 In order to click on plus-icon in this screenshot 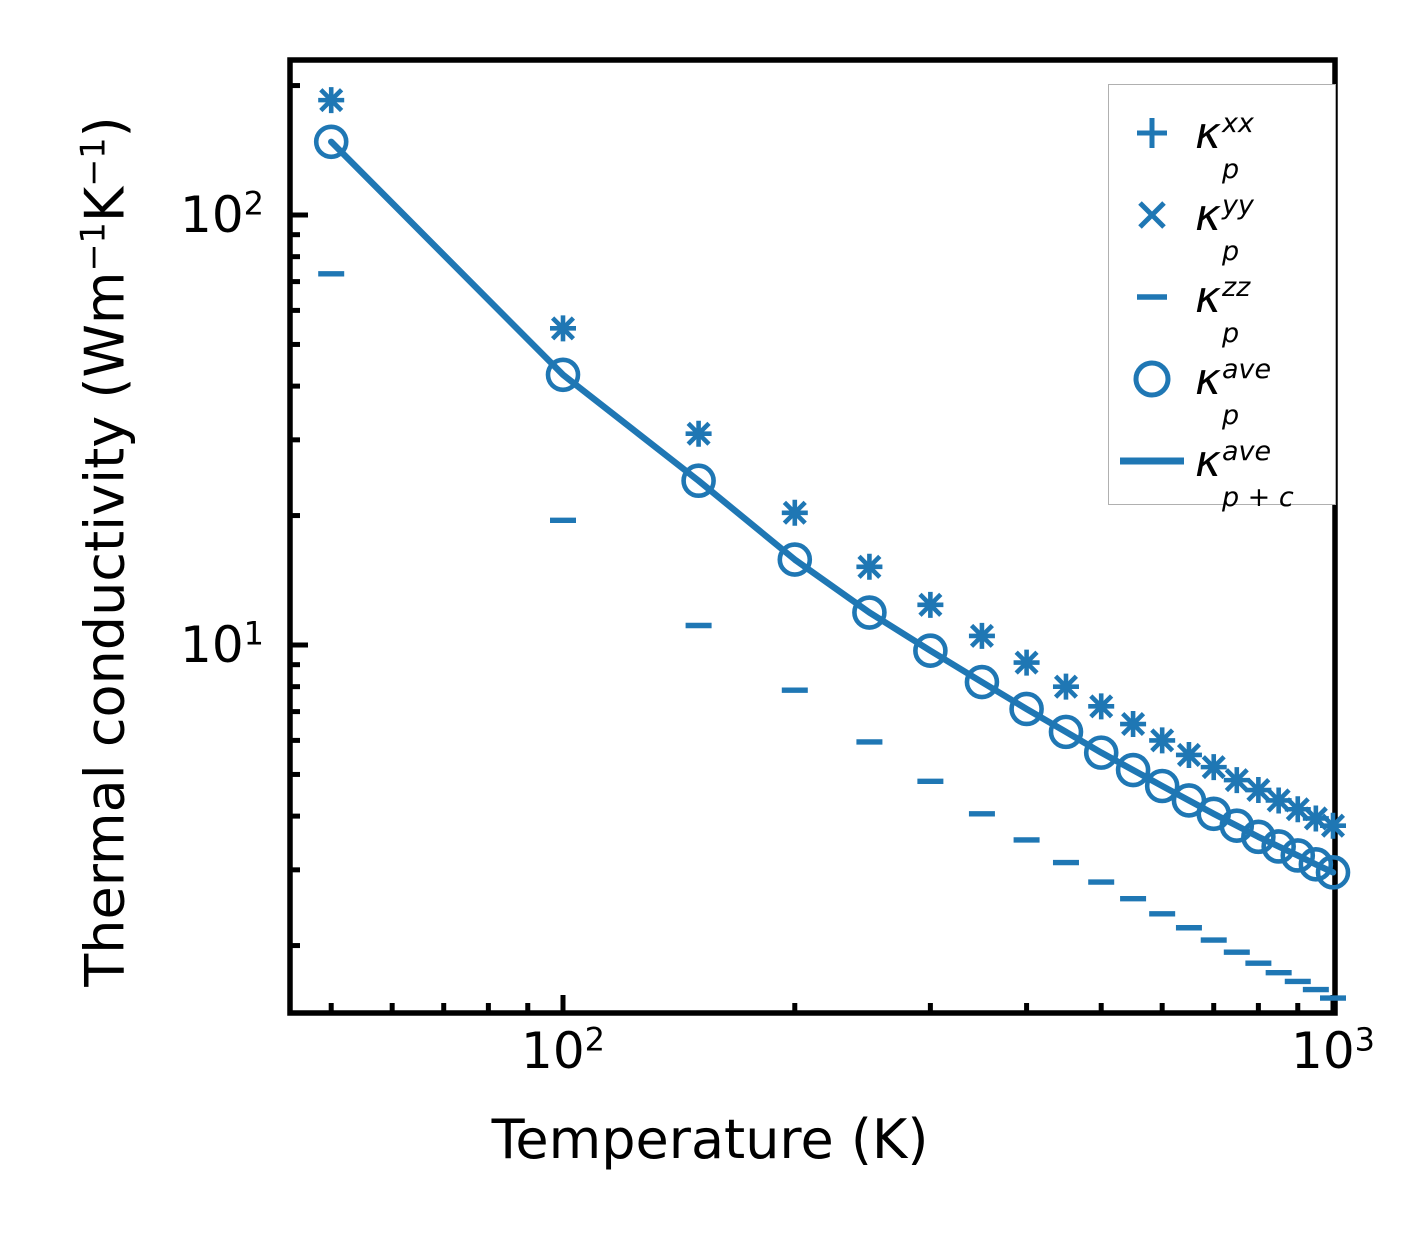, I will do `click(1152, 133)`.